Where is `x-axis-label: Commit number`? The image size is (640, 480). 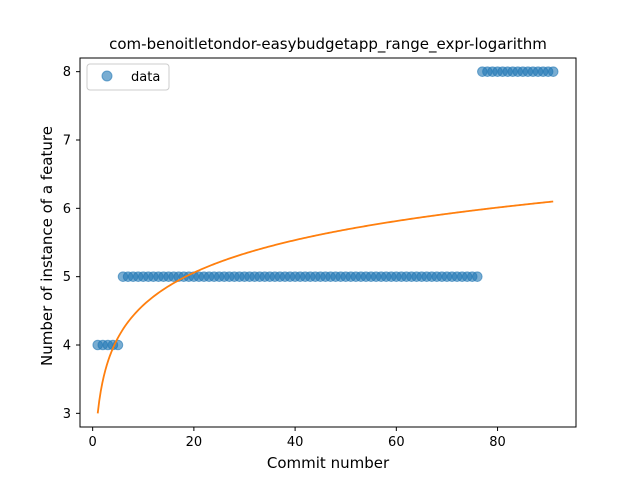
x-axis-label: Commit number is located at coordinates (328, 463).